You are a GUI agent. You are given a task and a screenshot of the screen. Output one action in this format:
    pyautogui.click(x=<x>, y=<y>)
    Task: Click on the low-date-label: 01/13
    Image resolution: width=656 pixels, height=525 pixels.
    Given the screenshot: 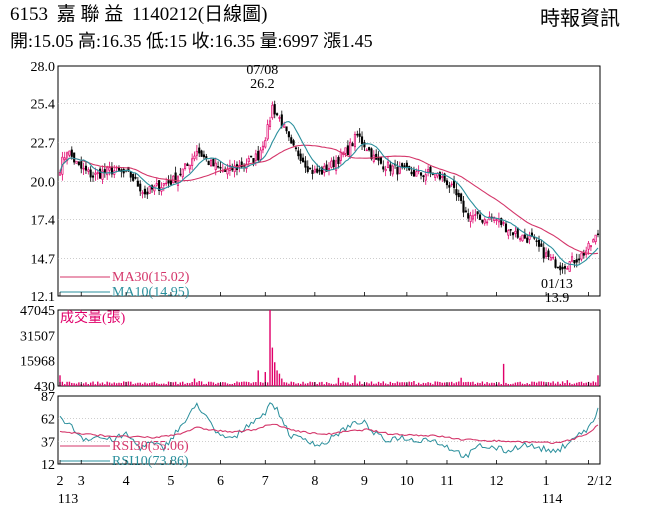 What is the action you would take?
    pyautogui.click(x=557, y=284)
    